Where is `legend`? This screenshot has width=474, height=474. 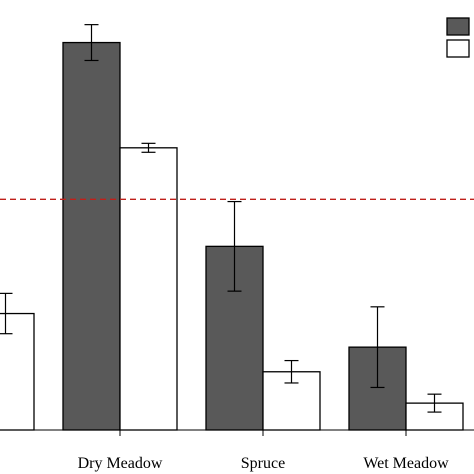 legend is located at coordinates (458, 37).